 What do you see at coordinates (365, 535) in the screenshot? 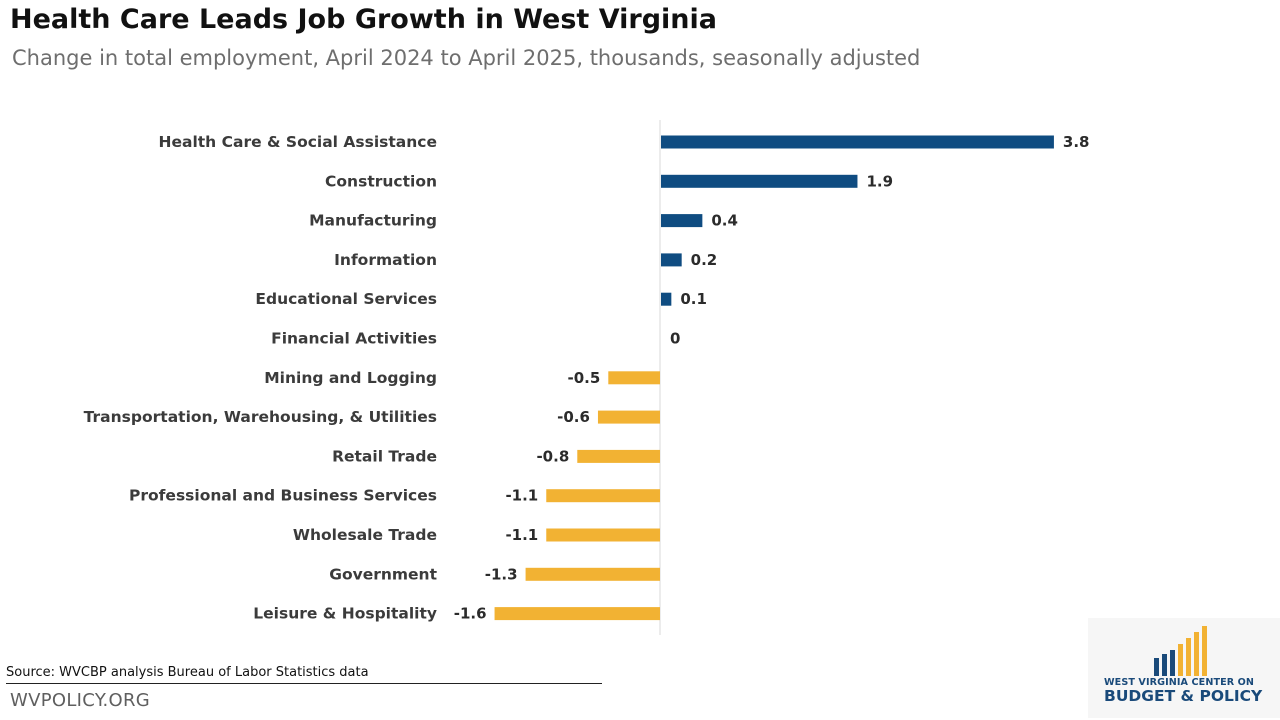
I see `category-label: Wholesale Trade` at bounding box center [365, 535].